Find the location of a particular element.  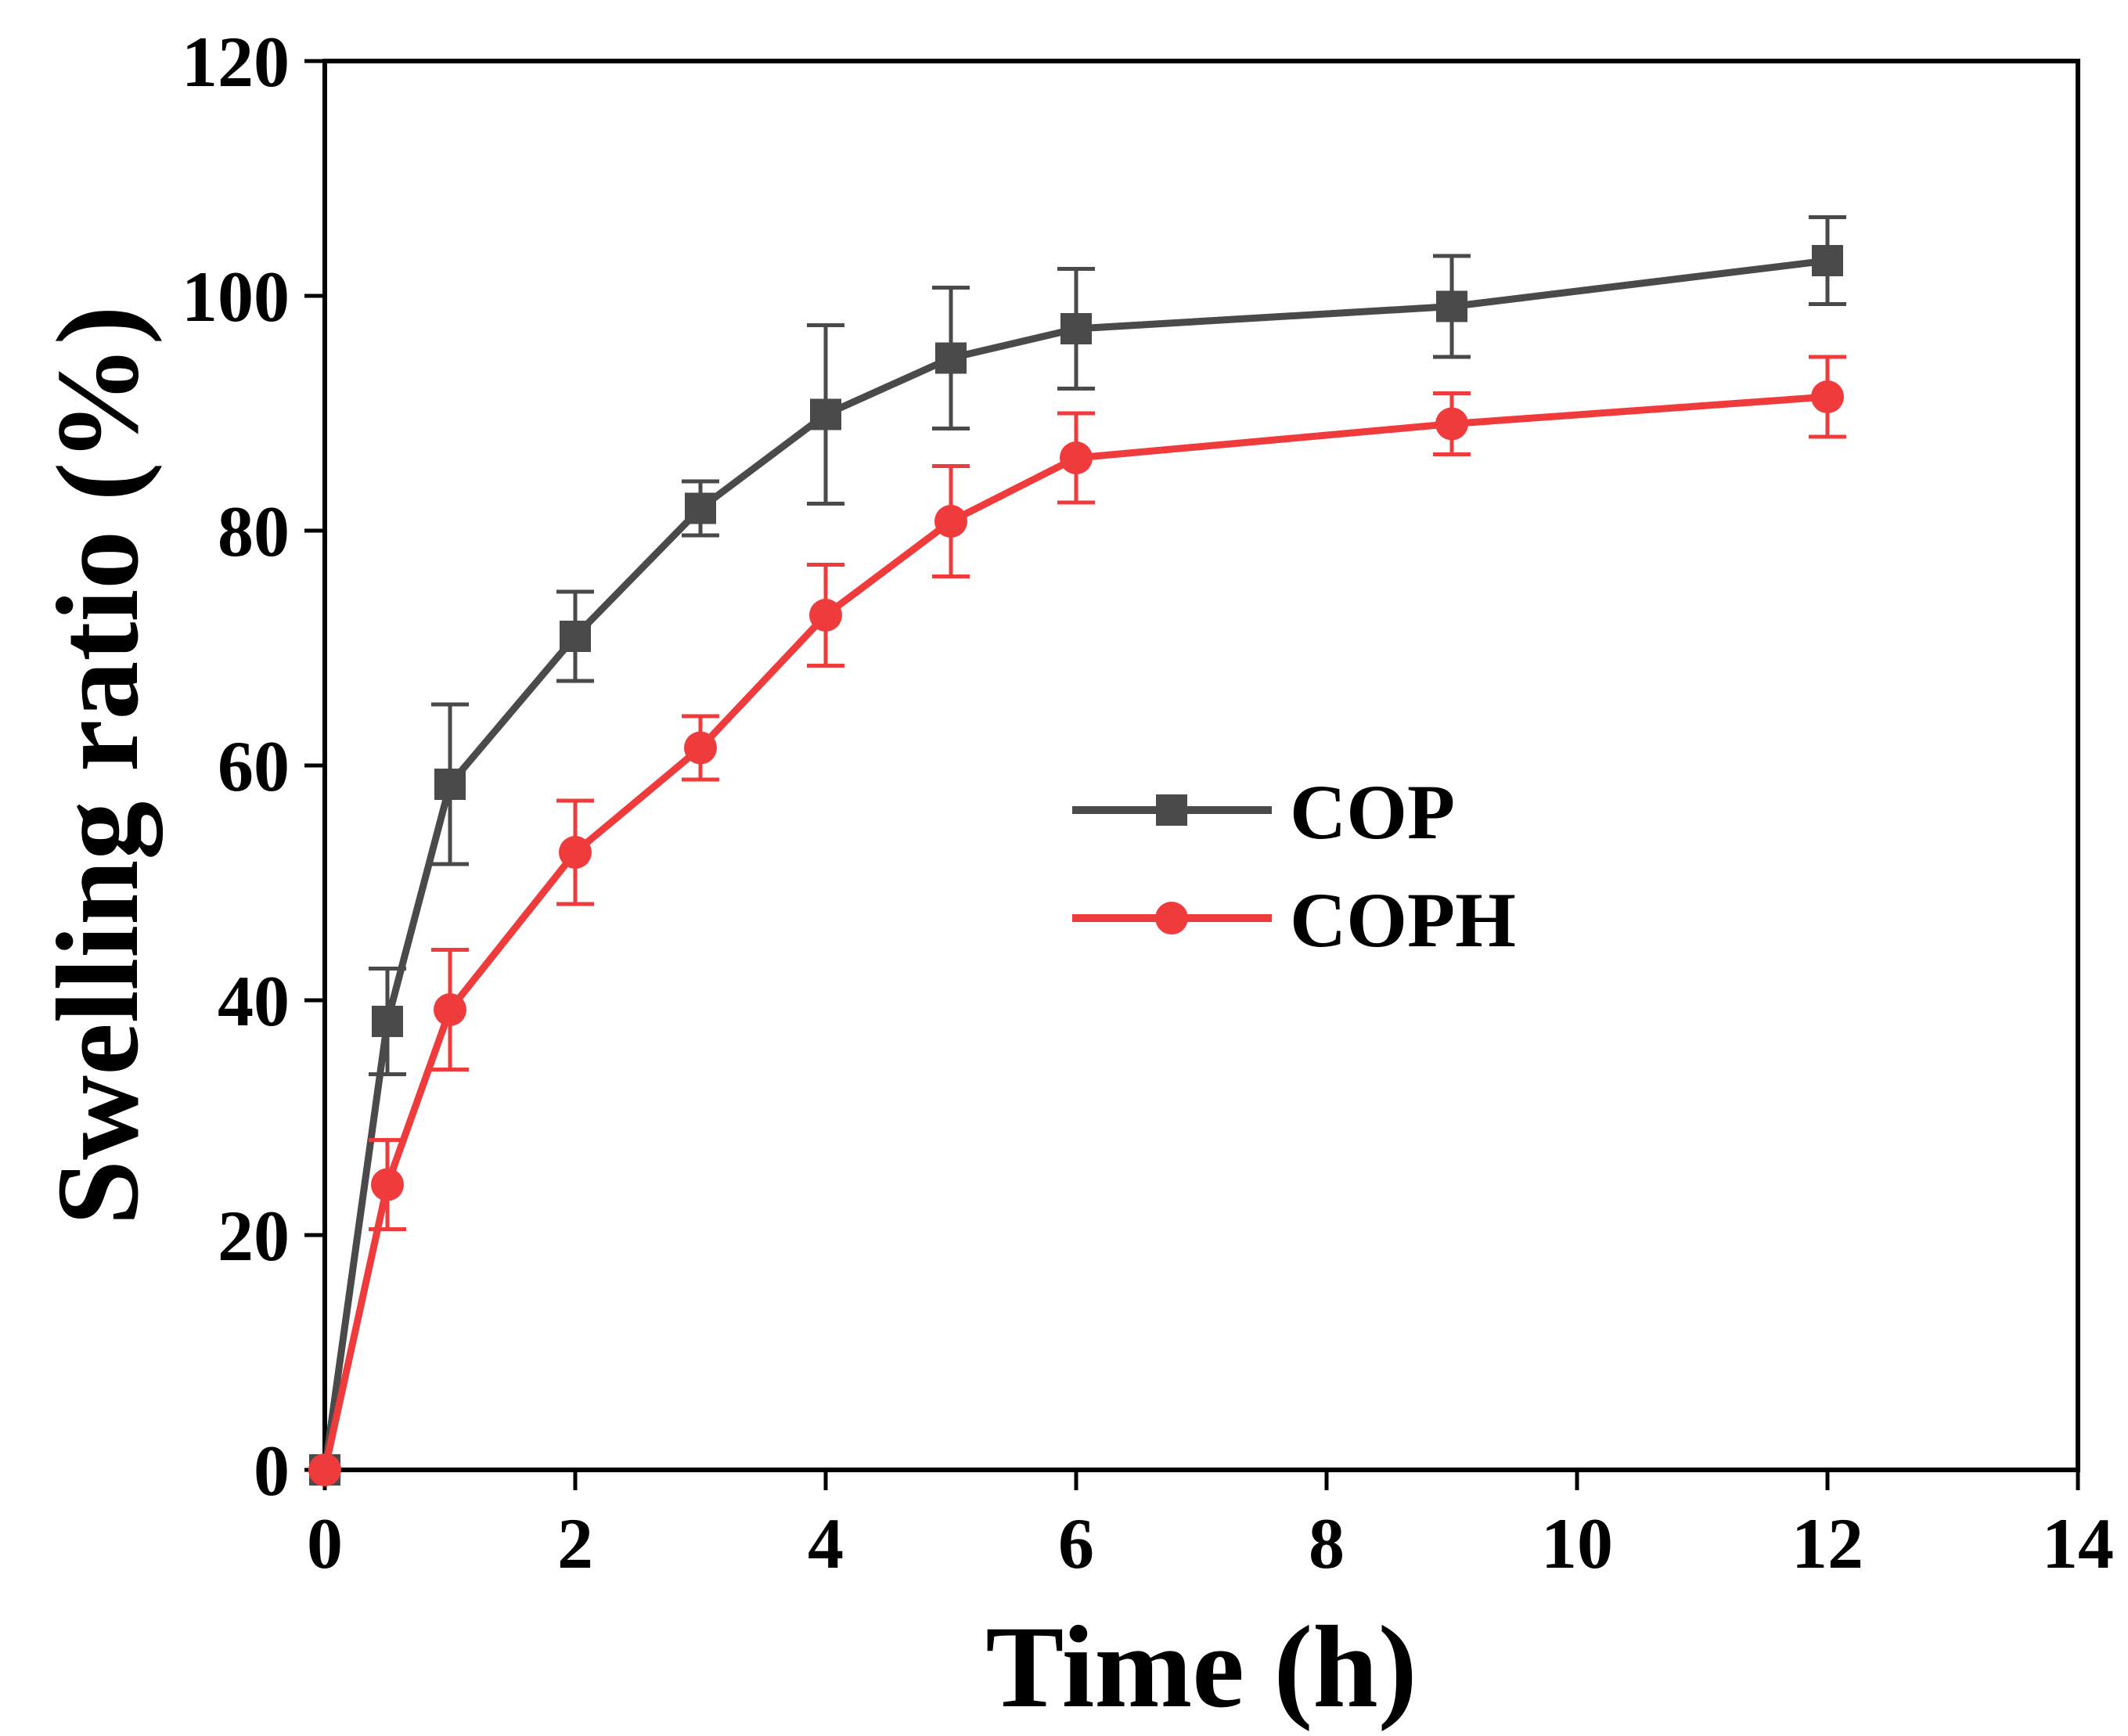

x-tick-label: 10 is located at coordinates (1577, 1543).